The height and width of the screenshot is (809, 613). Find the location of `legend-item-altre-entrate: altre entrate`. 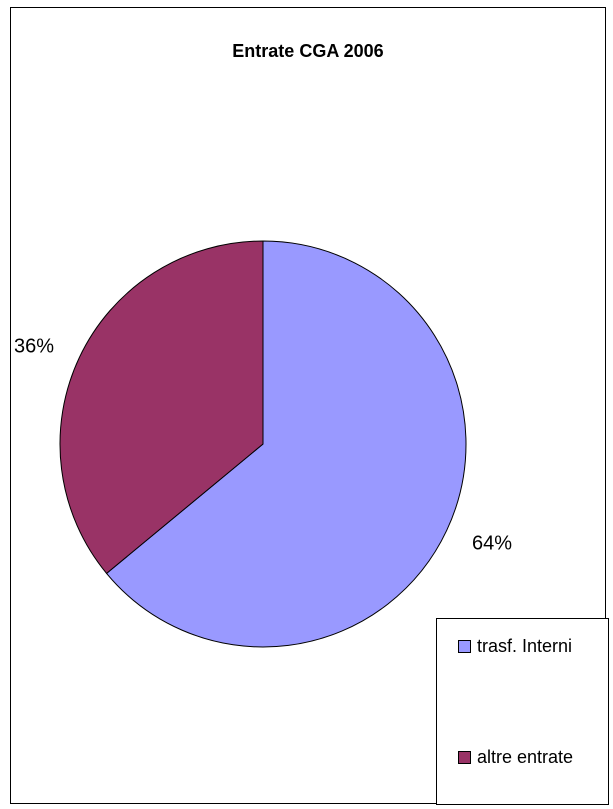

legend-item-altre-entrate: altre entrate is located at coordinates (515, 757).